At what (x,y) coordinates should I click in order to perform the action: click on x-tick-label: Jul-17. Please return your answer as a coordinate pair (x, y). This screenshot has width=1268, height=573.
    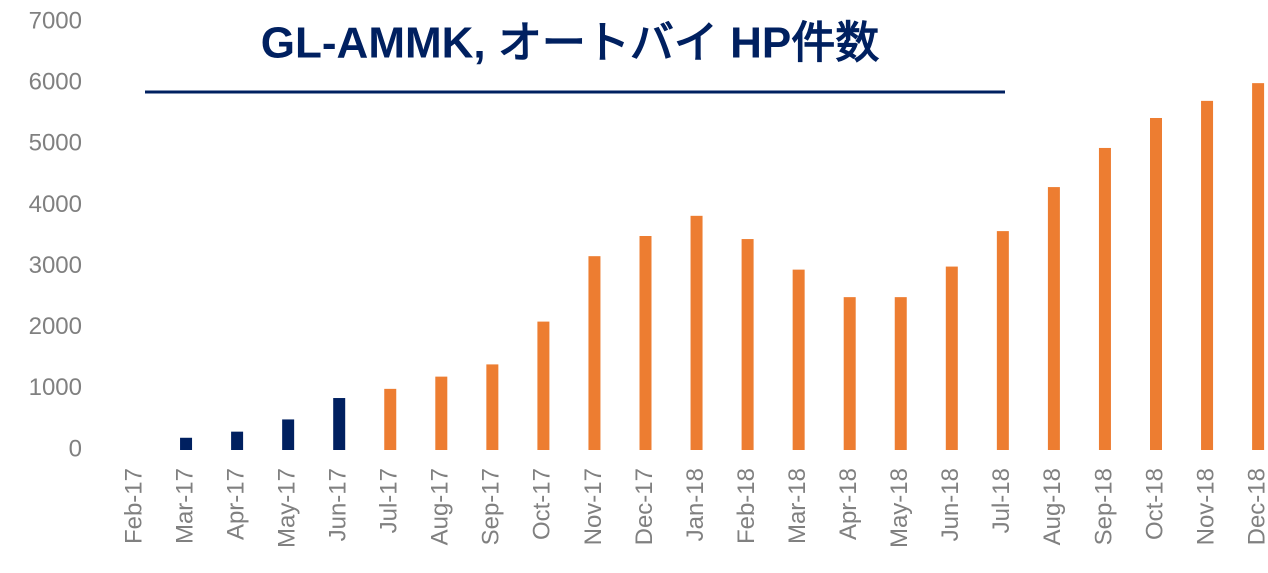
    Looking at the image, I should click on (389, 500).